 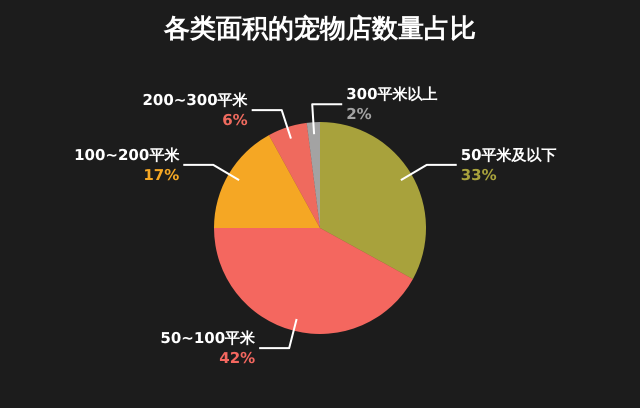 What do you see at coordinates (235, 120) in the screenshot?
I see `data-label: 6%` at bounding box center [235, 120].